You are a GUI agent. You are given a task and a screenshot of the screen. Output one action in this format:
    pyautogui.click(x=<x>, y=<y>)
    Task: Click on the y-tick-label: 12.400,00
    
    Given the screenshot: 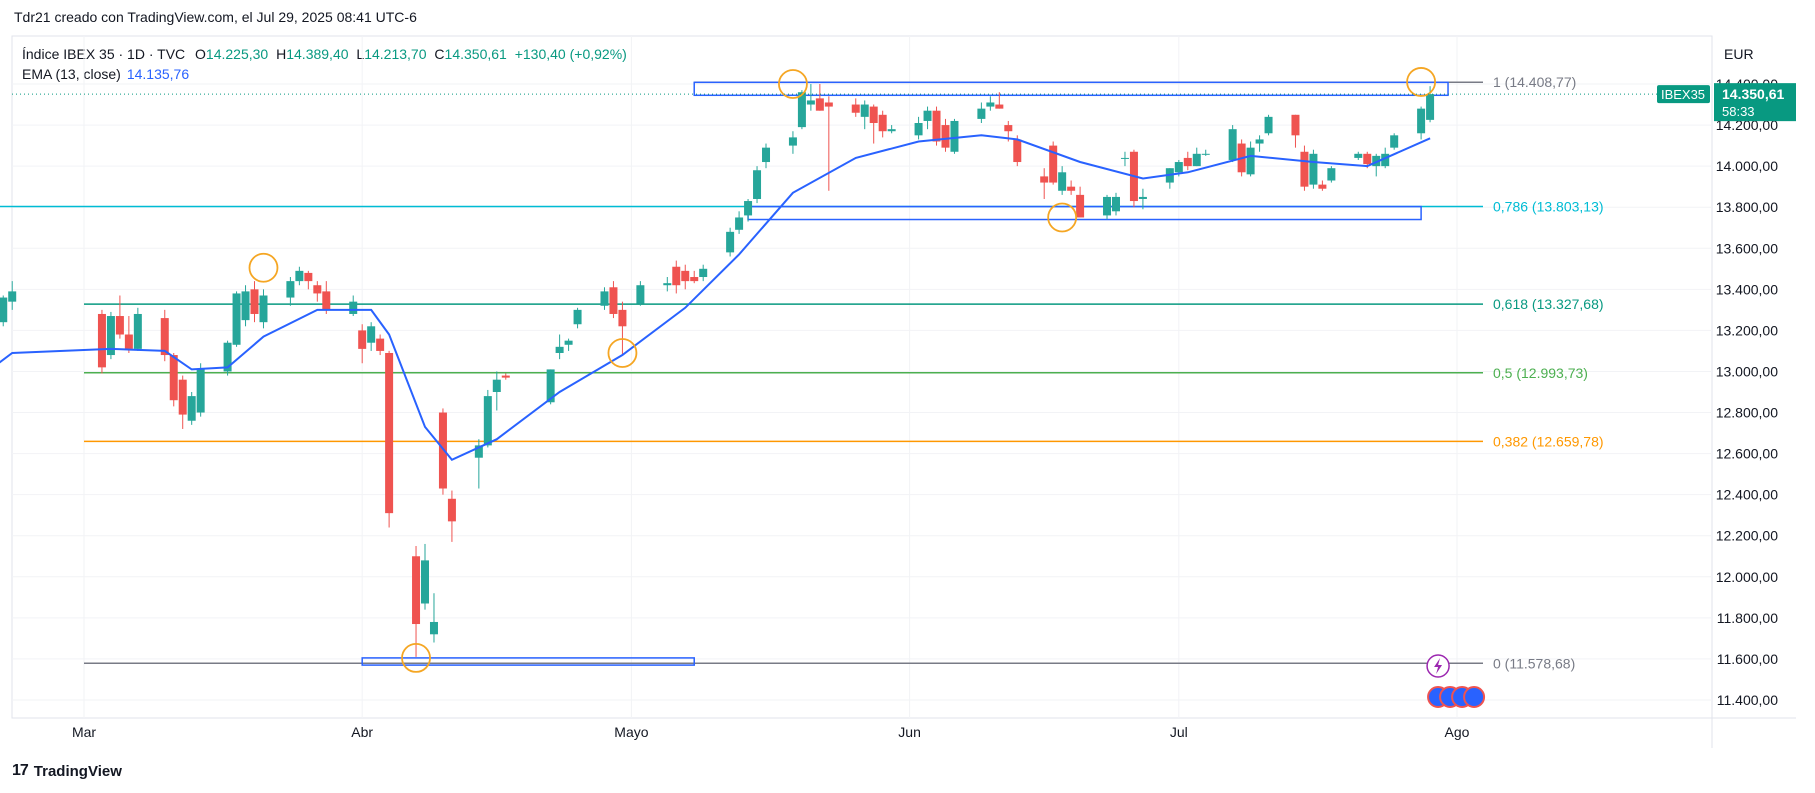 What is the action you would take?
    pyautogui.click(x=1747, y=495)
    